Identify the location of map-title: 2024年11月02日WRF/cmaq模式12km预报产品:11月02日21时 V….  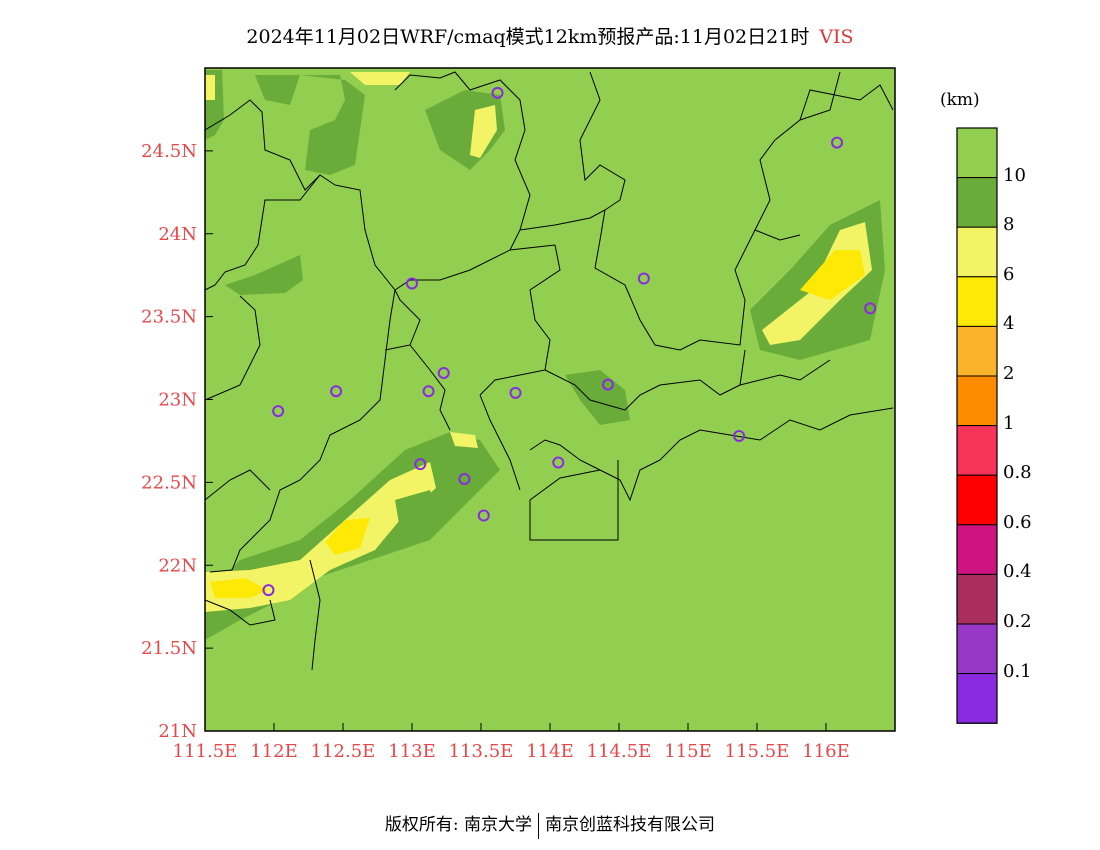
(550, 35).